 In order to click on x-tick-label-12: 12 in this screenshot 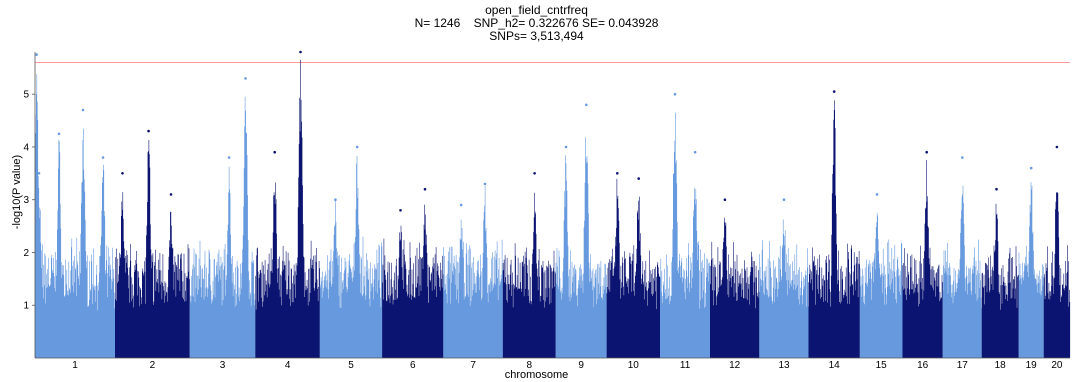, I will do `click(735, 365)`.